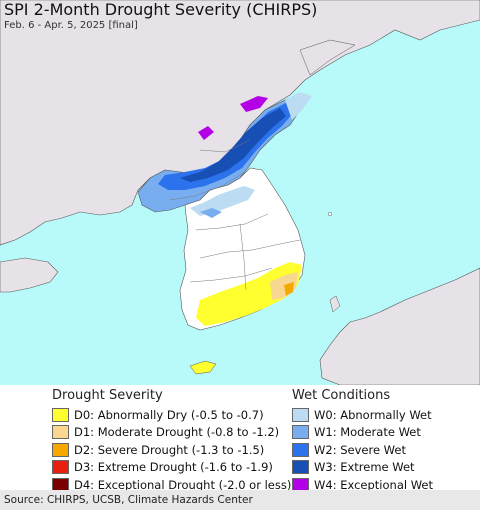 Image resolution: width=480 pixels, height=510 pixels. What do you see at coordinates (335, 304) in the screenshot?
I see `tsushima` at bounding box center [335, 304].